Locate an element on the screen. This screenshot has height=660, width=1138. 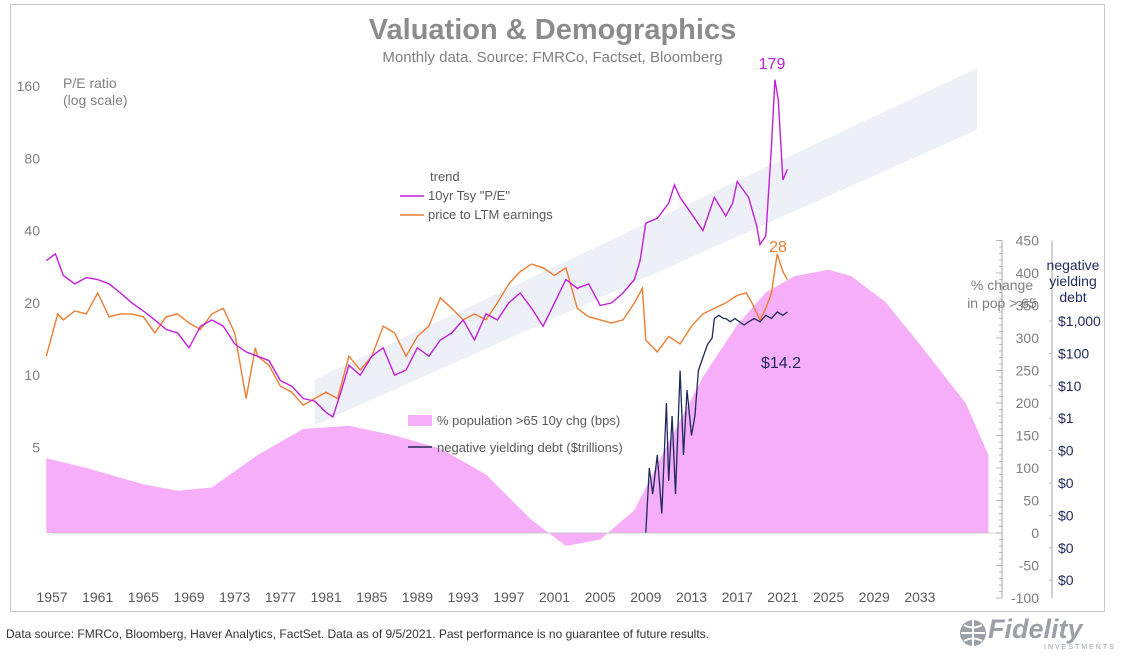
debt-axis-label: yielding is located at coordinates (1072, 281).